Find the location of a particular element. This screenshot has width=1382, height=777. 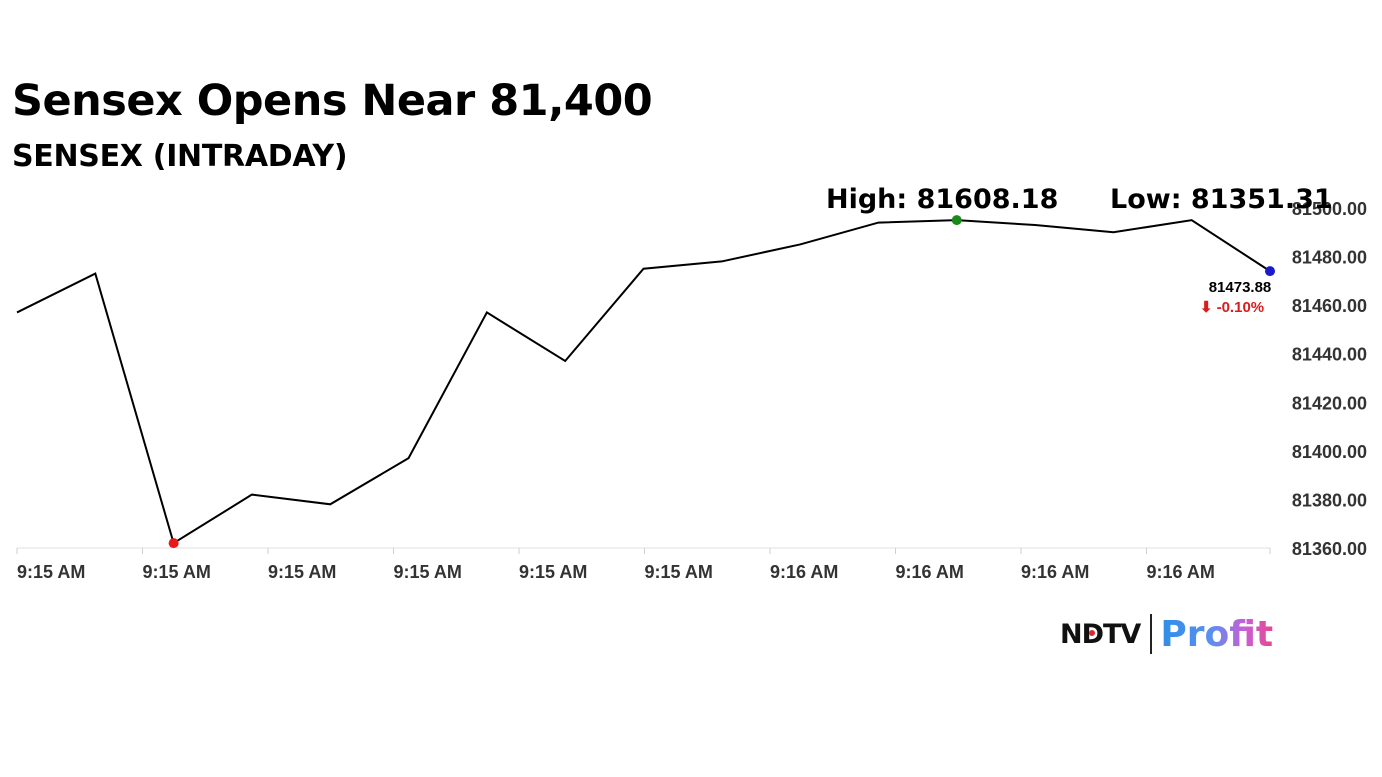

y-tick-label: 81500.00 is located at coordinates (1329, 209).